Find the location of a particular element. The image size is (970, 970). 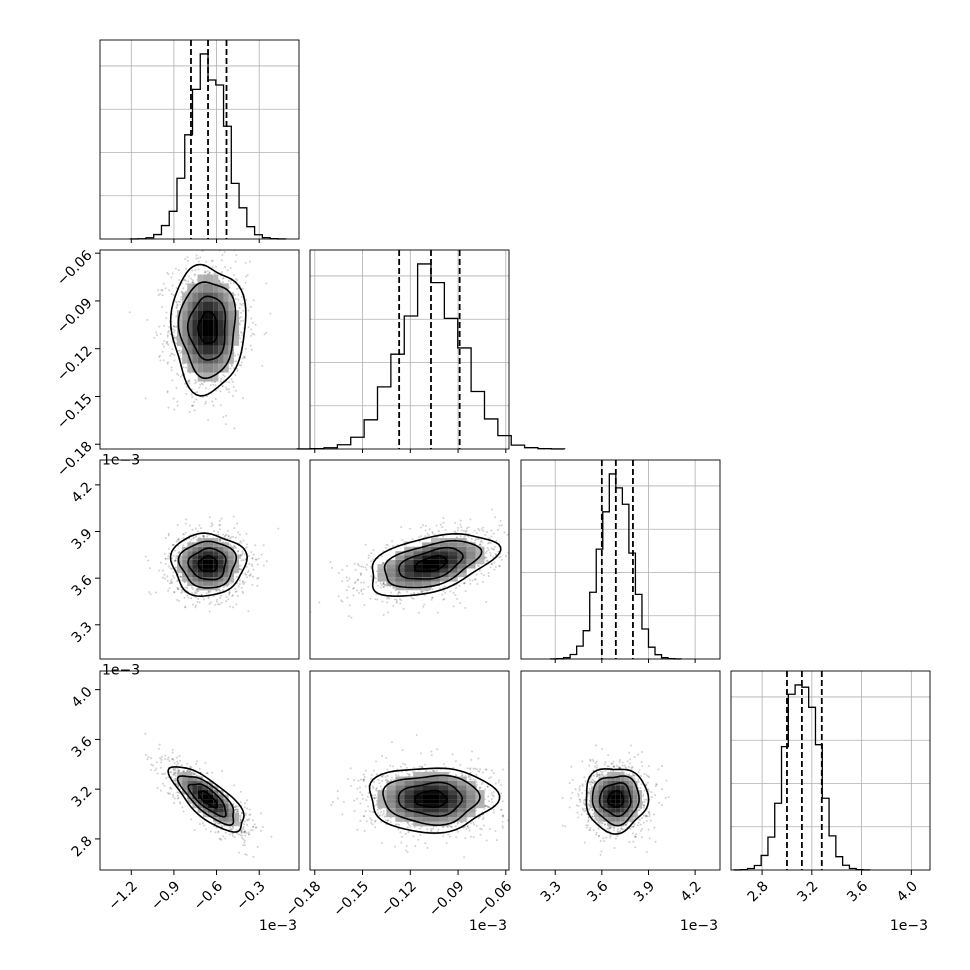

y-tick-label: 3.6 is located at coordinates (82, 585).